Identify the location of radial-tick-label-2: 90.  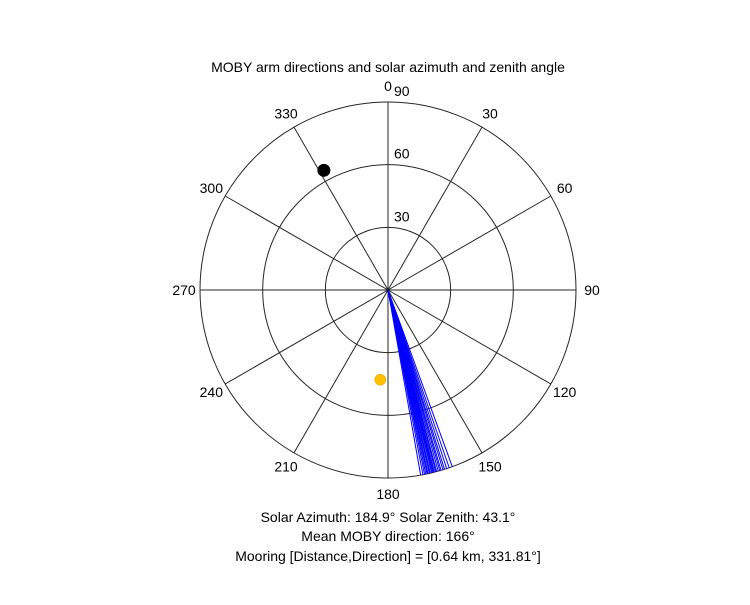
(402, 91).